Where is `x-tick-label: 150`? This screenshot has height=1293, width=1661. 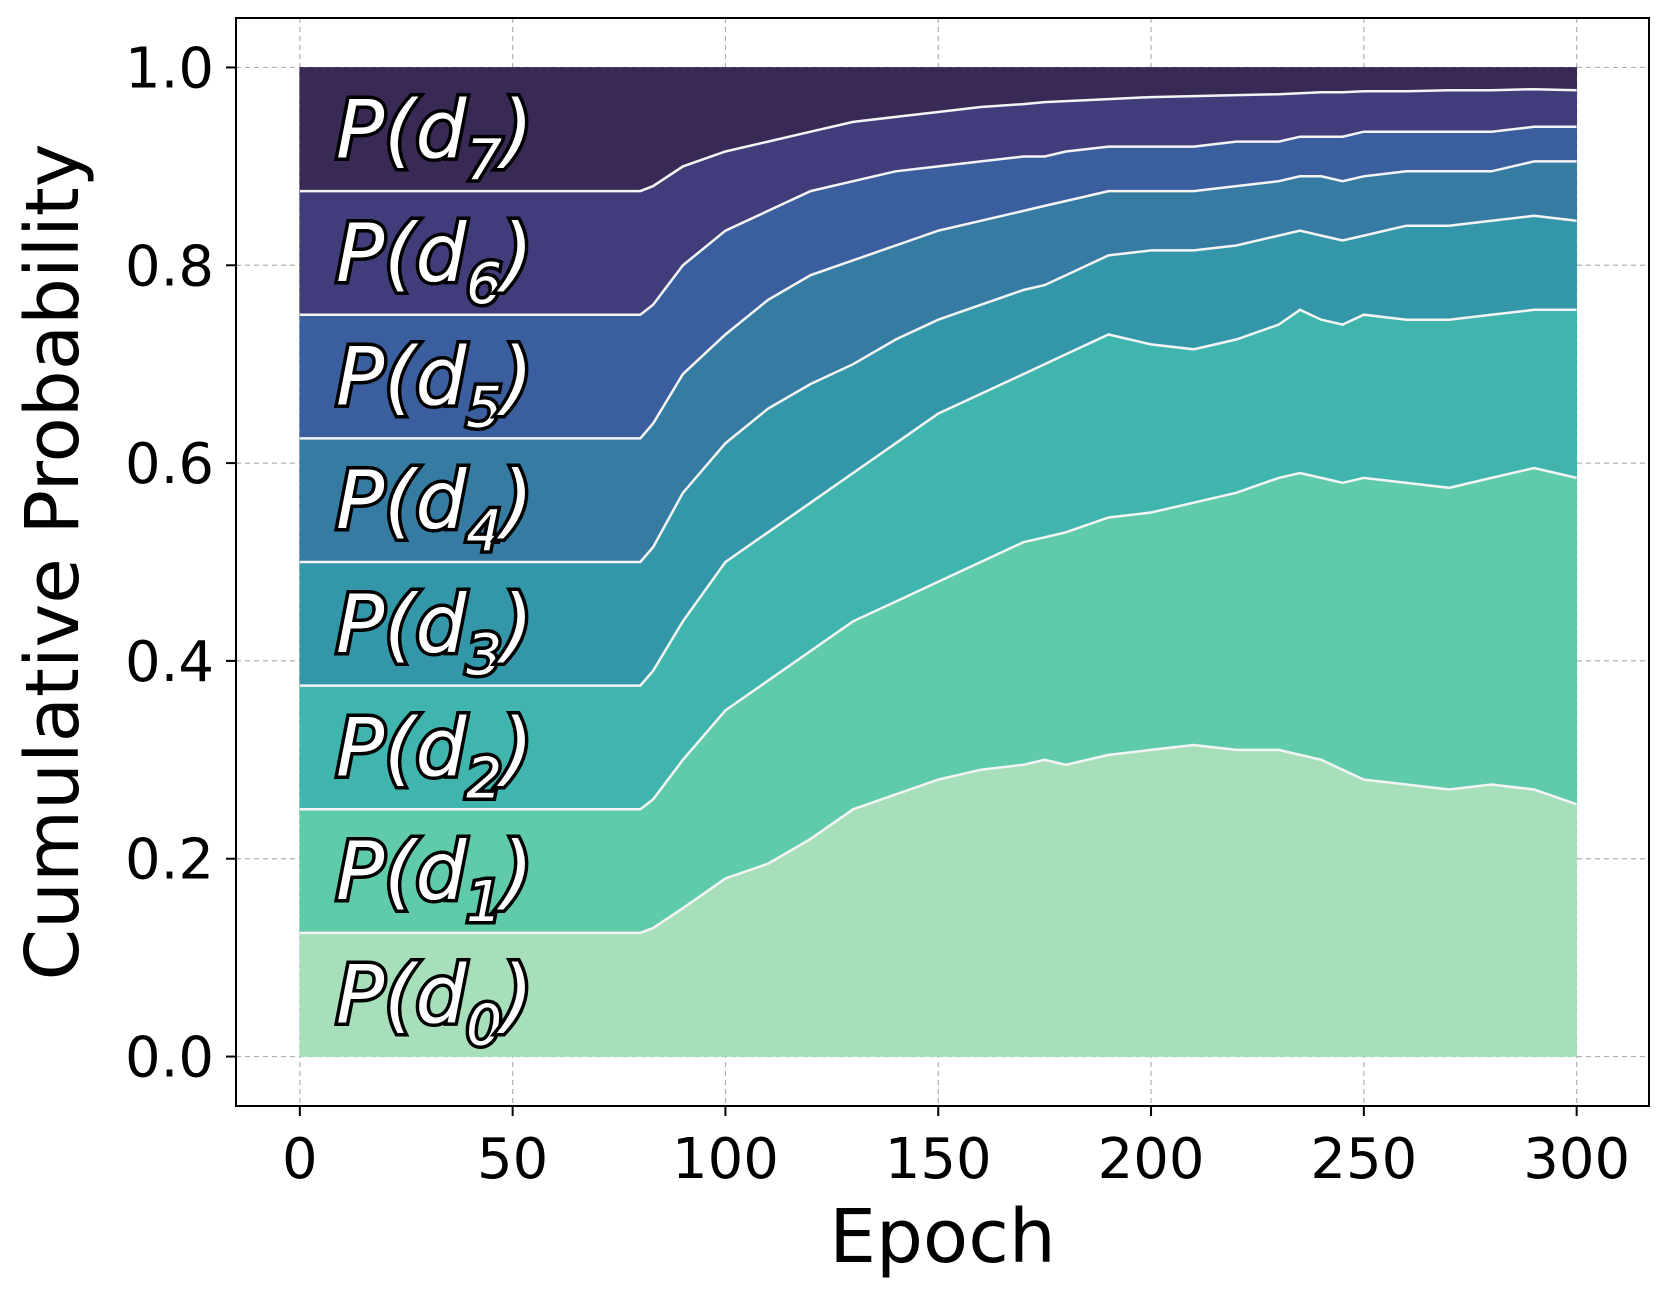
x-tick-label: 150 is located at coordinates (938, 1159).